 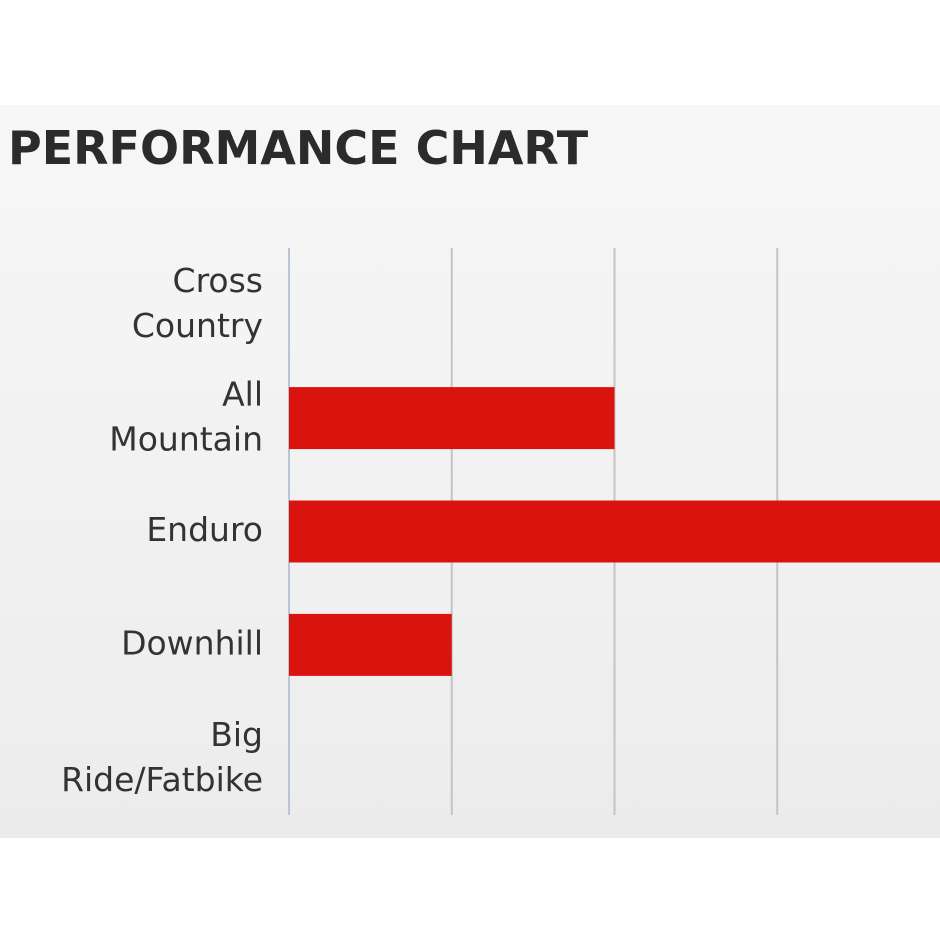 I want to click on y-tick-label: Enduro, so click(x=204, y=529).